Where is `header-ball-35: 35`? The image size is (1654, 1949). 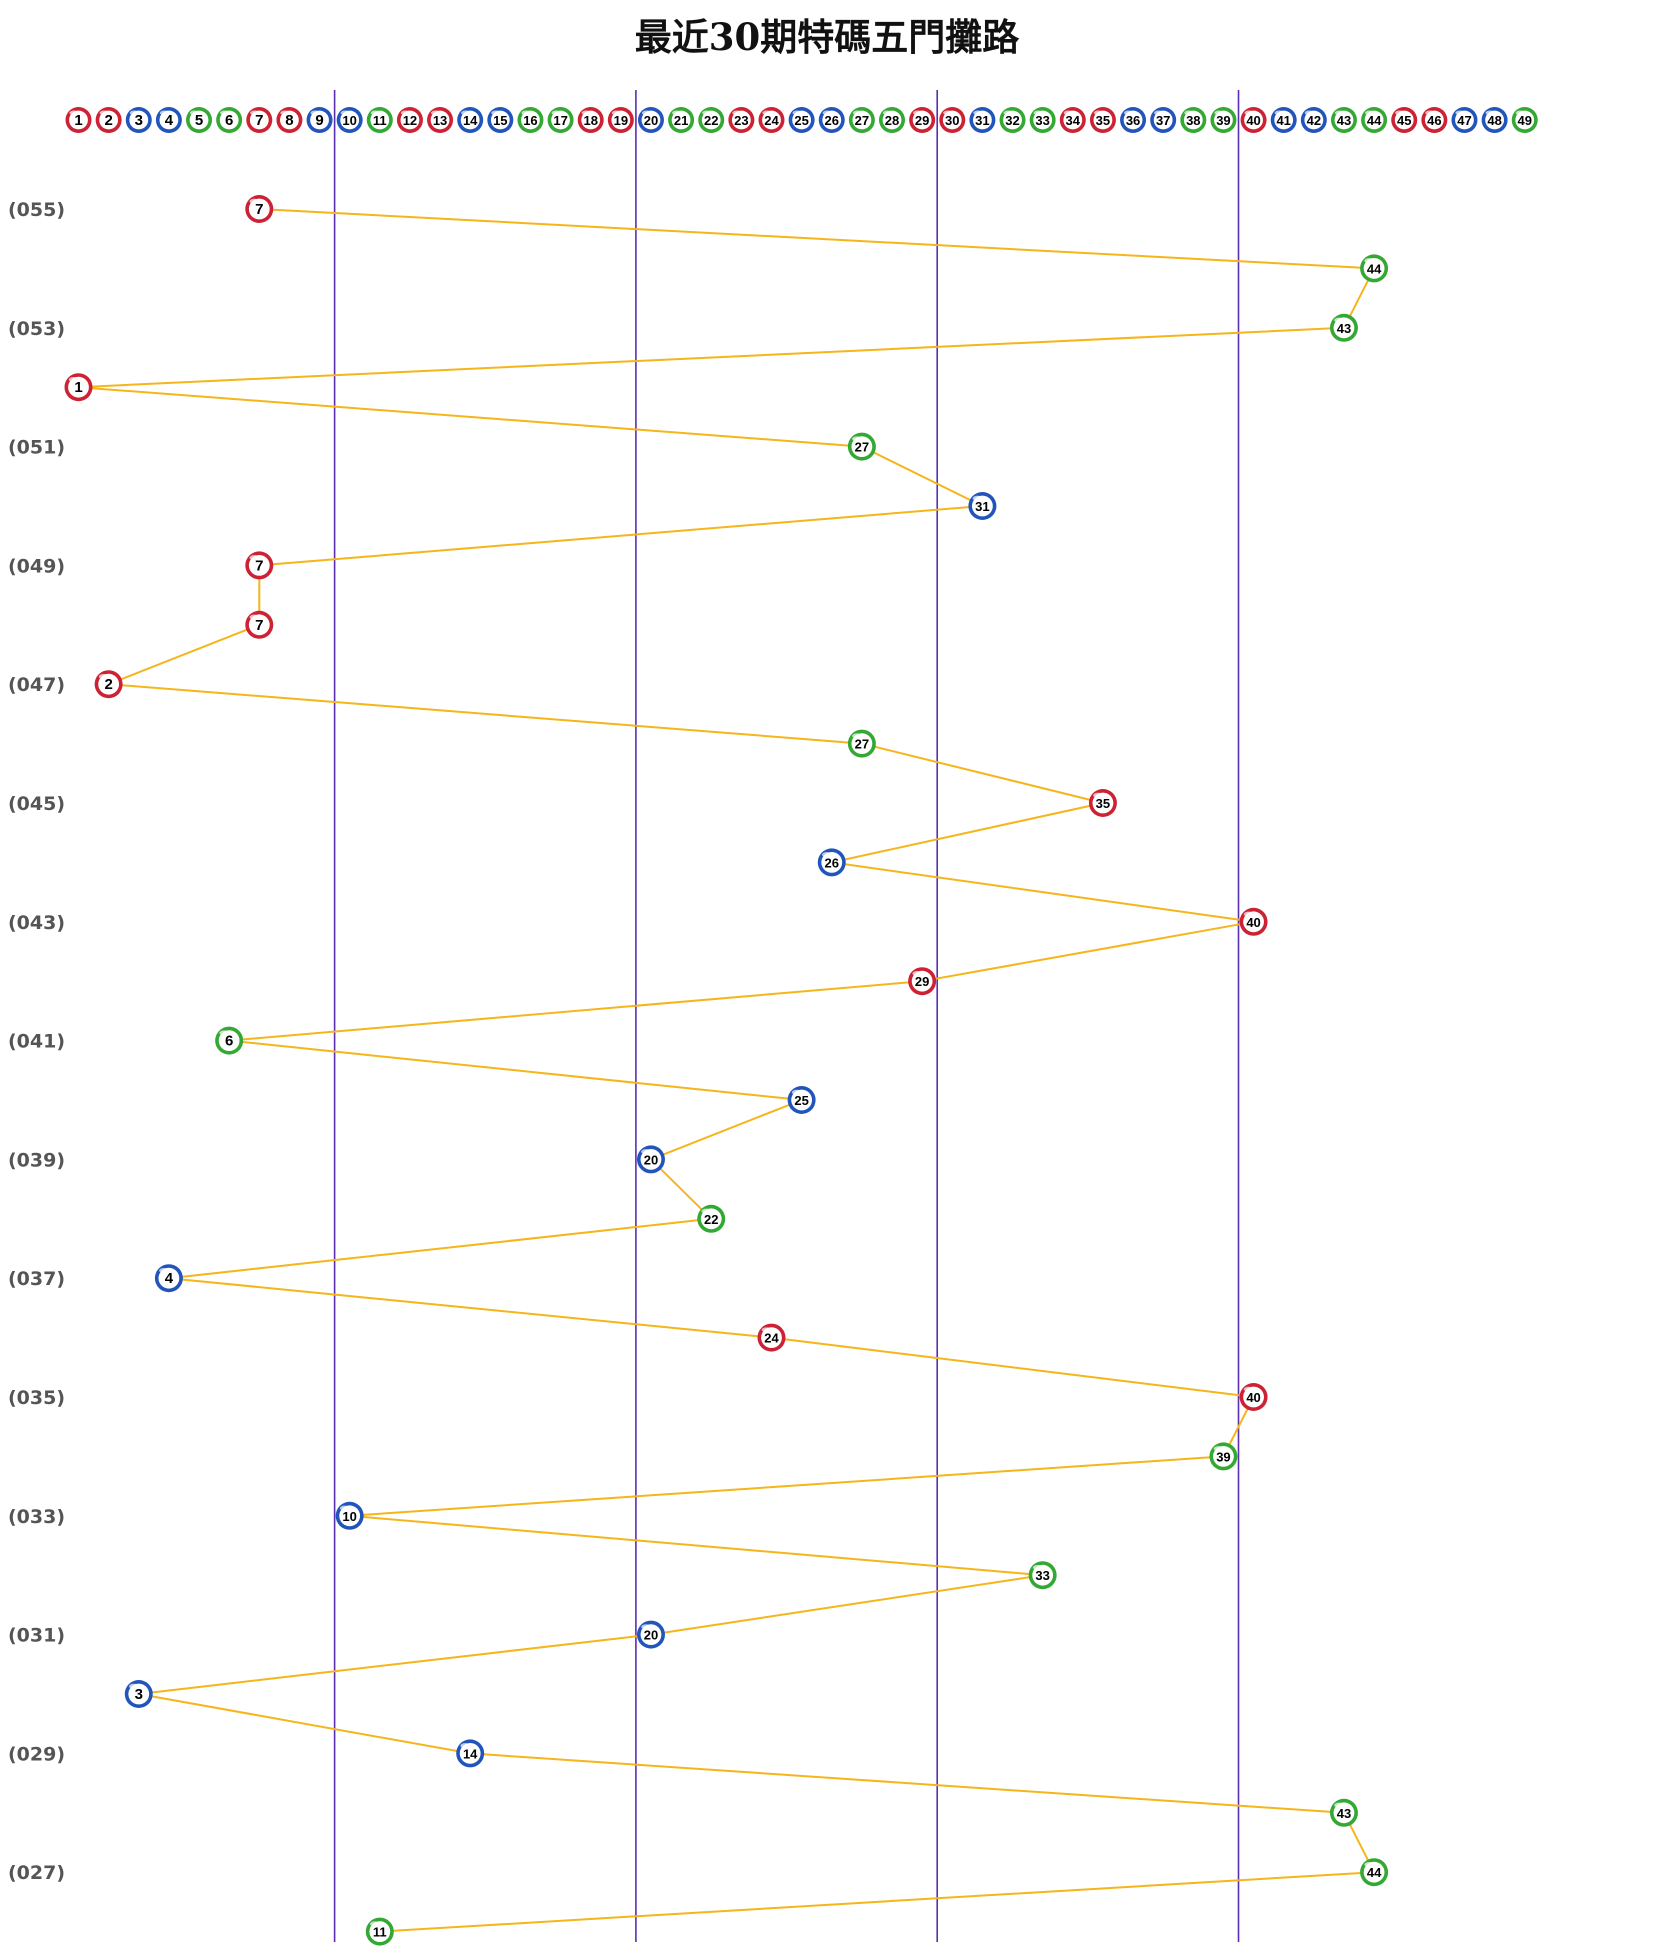 header-ball-35: 35 is located at coordinates (1102, 120).